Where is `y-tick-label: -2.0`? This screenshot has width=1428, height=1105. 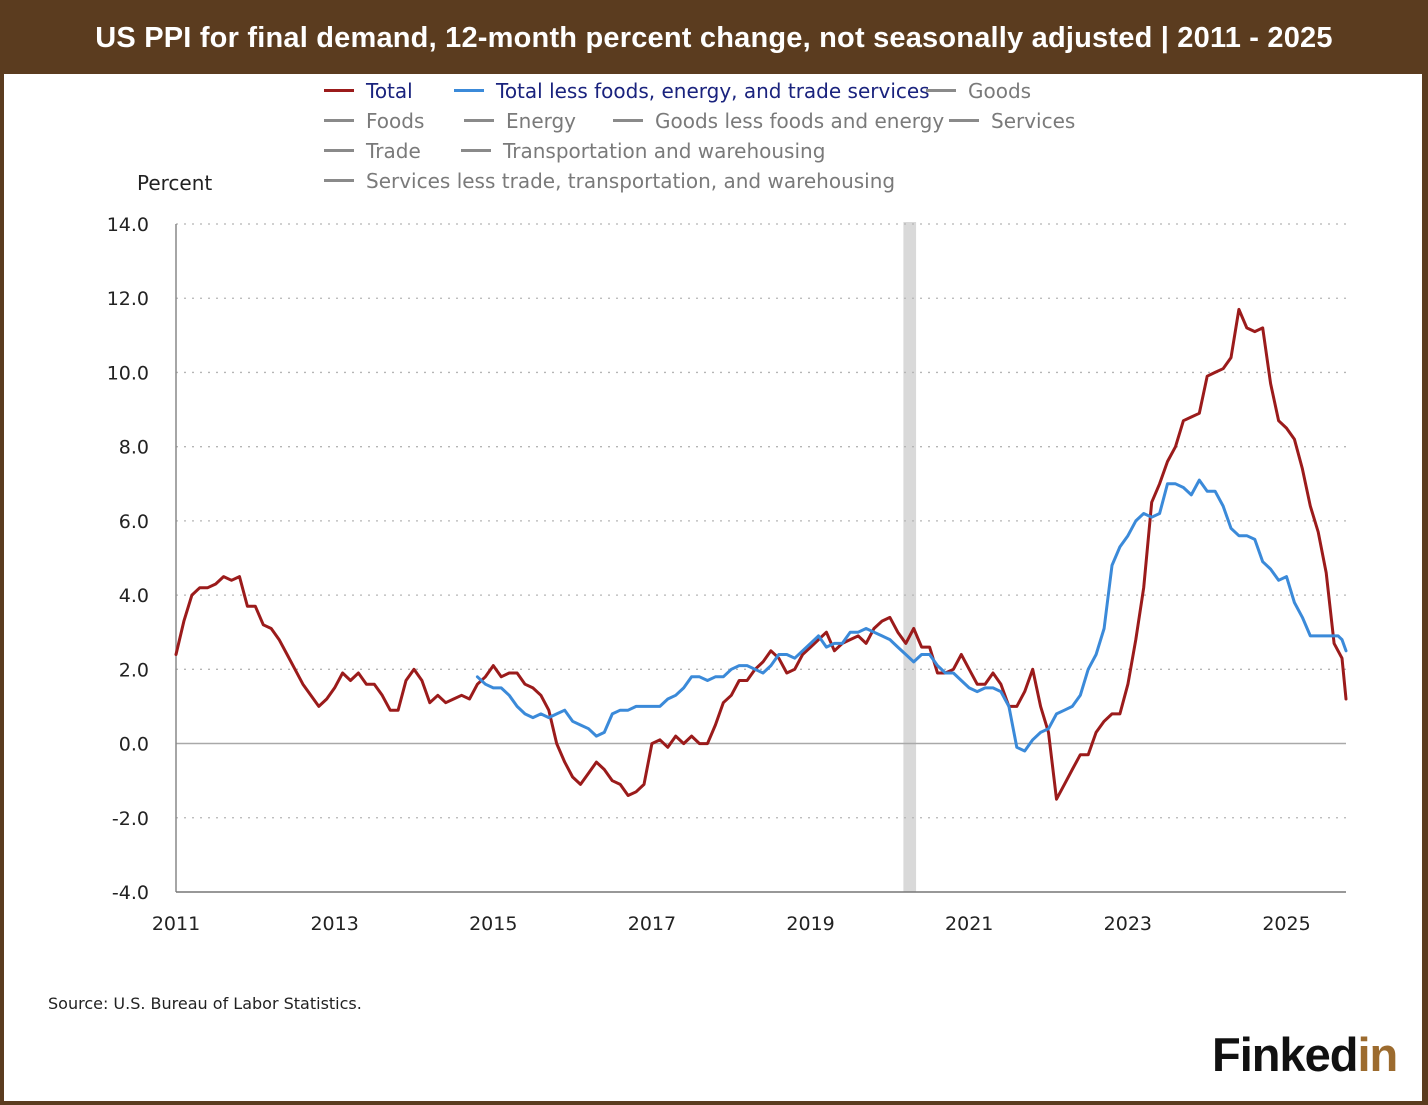 y-tick-label: -2.0 is located at coordinates (130, 819).